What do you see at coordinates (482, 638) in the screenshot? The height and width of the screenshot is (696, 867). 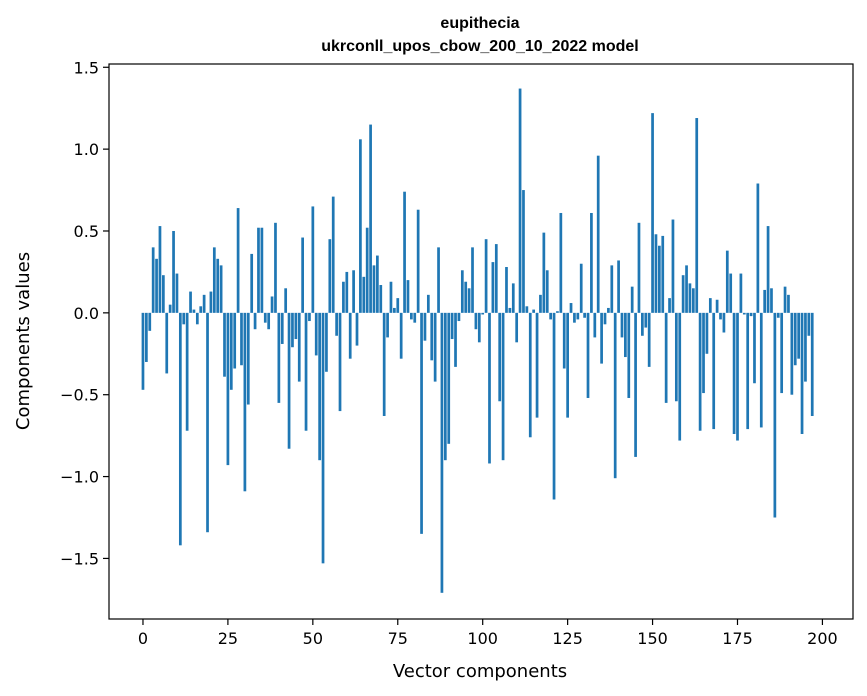 I see `x-tick-label: 100` at bounding box center [482, 638].